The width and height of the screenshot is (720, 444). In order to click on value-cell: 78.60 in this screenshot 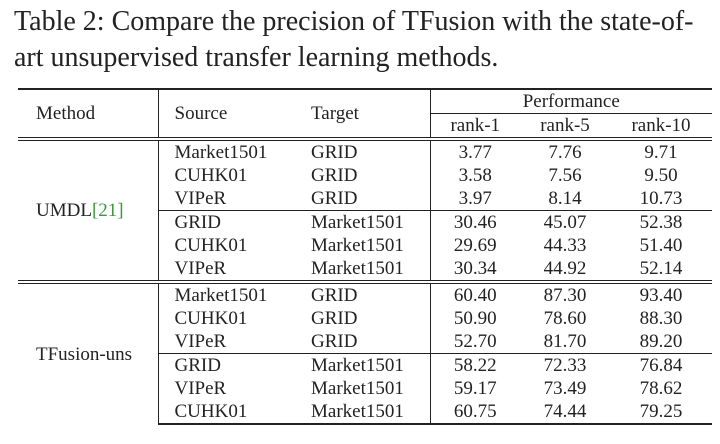, I will do `click(565, 318)`.